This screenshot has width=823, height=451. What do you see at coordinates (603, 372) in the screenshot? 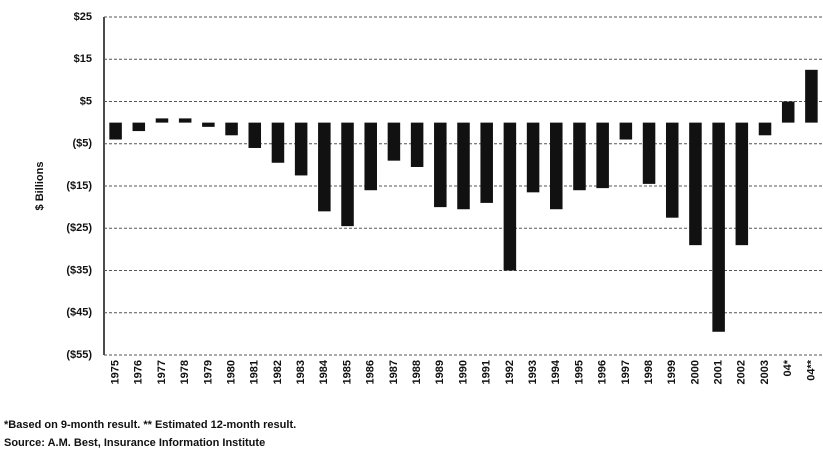
I see `x-tick-label: 1996` at bounding box center [603, 372].